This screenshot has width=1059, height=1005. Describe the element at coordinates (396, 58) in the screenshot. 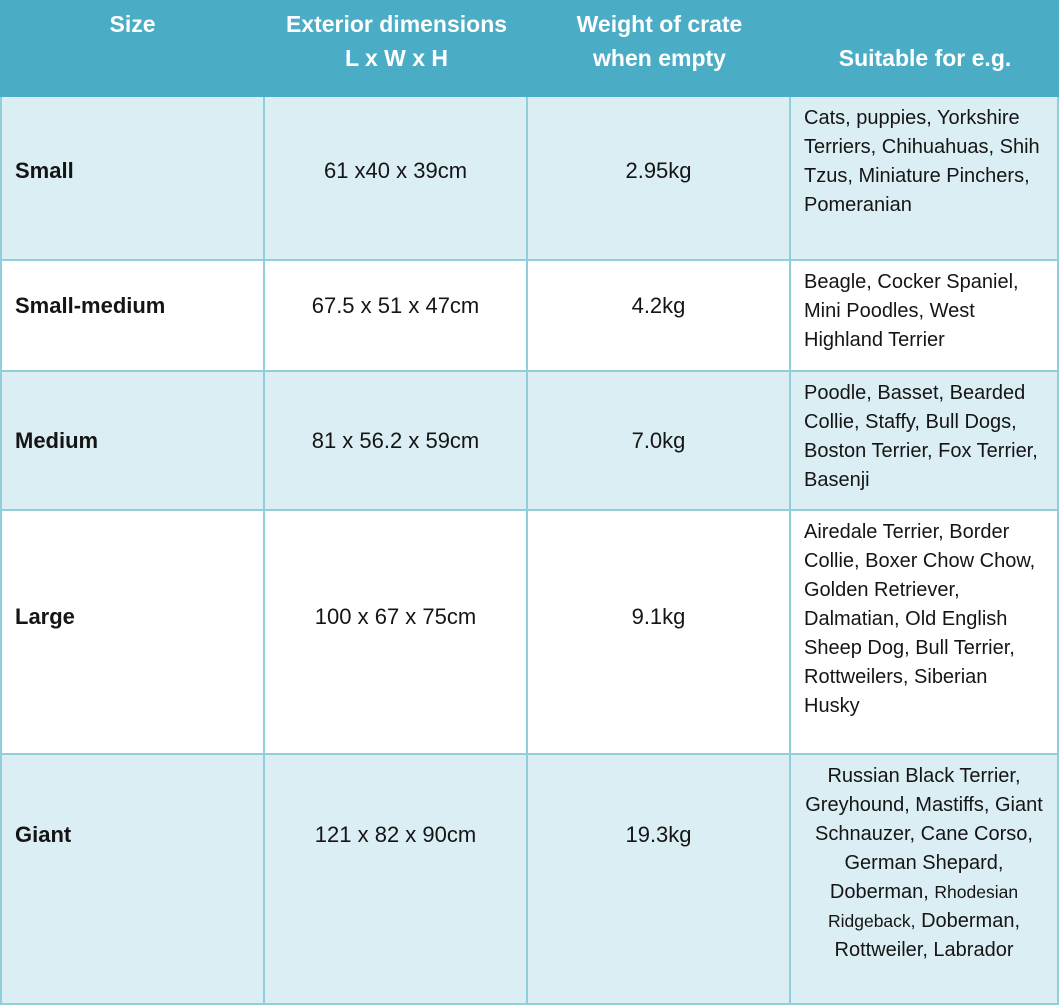

I see `header-dimensions-line2: L x W x H` at that location.